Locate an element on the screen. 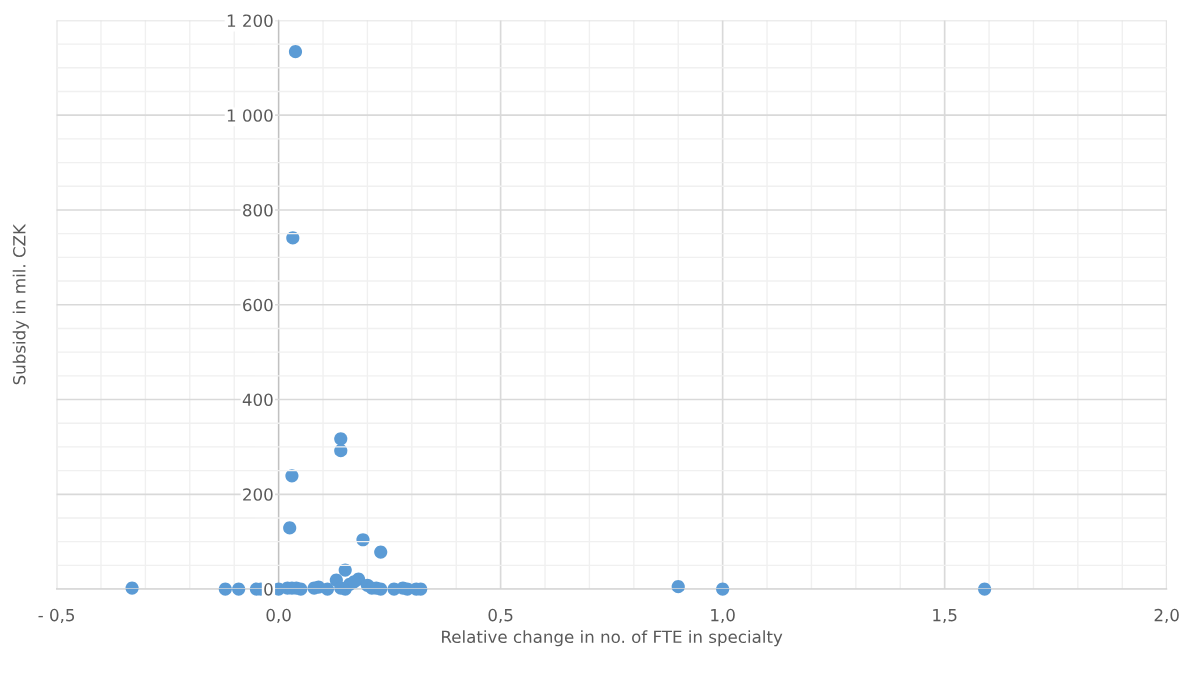 The image size is (1204, 681). y-tick-label: 0 is located at coordinates (268, 589).